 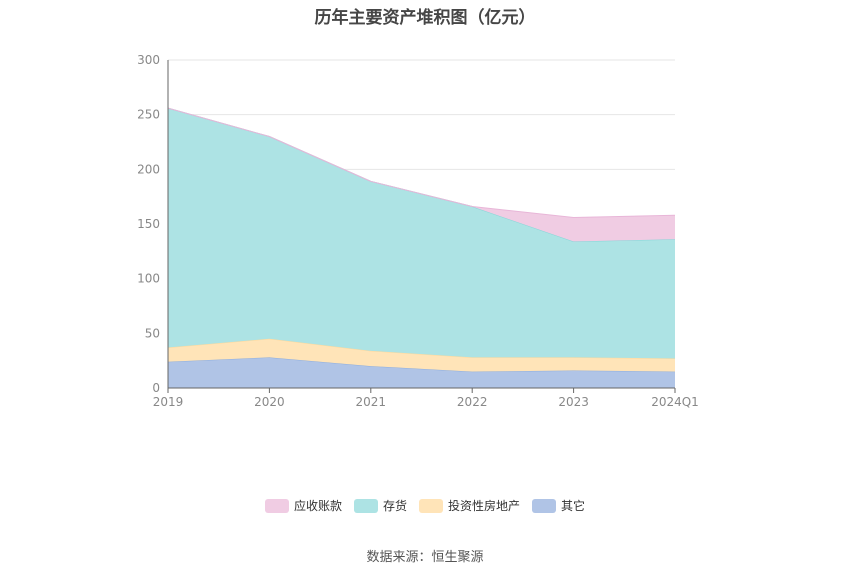 I want to click on legend-item: 应收账款, so click(x=303, y=505).